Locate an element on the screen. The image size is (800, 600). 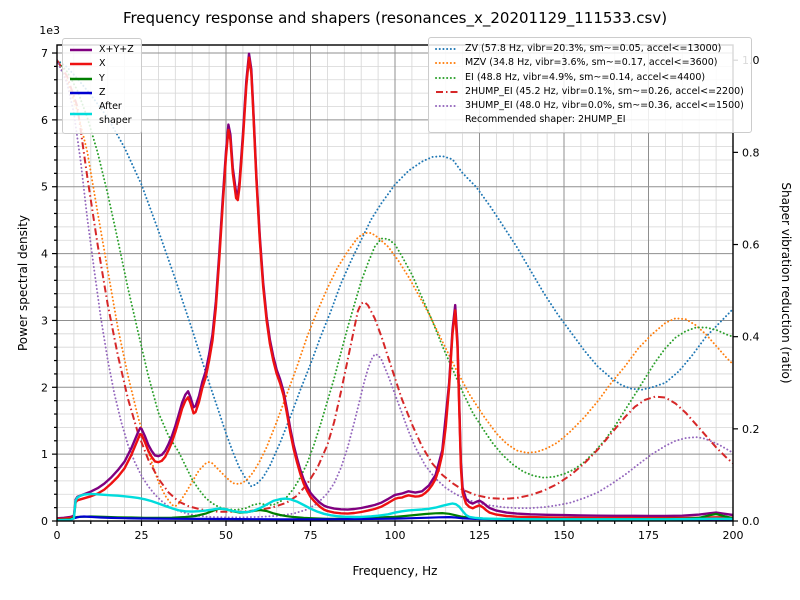
y-left-tick-label: 6 is located at coordinates (44, 120).